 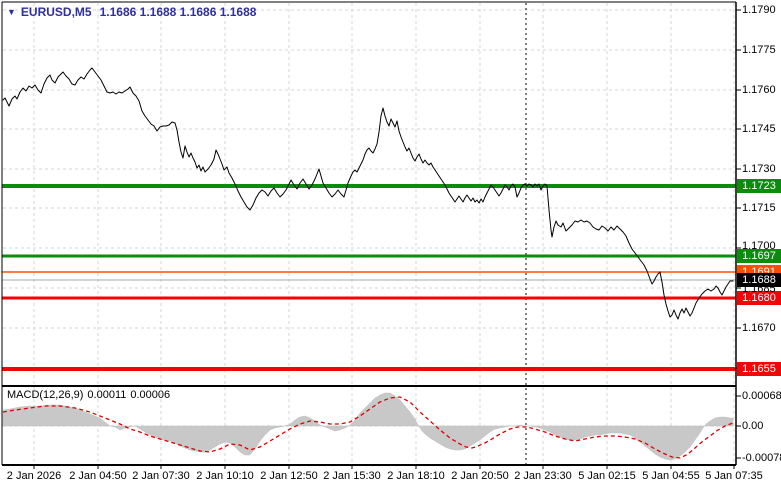 I want to click on time-axis-label: 2 Jan 12:50, so click(x=289, y=476).